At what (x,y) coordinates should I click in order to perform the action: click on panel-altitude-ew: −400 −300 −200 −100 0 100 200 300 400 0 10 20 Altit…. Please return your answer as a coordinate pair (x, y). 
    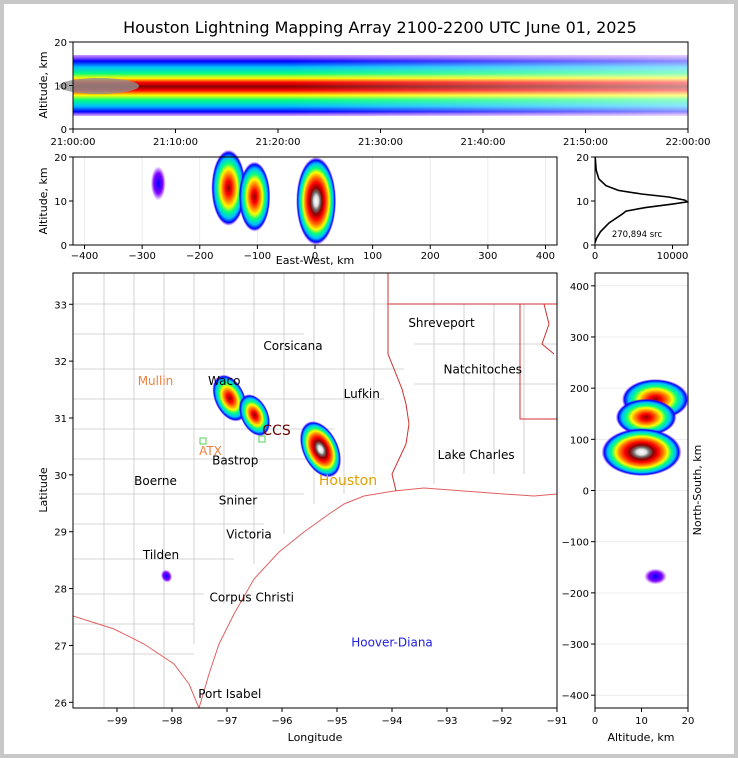
    Looking at the image, I should click on (297, 208).